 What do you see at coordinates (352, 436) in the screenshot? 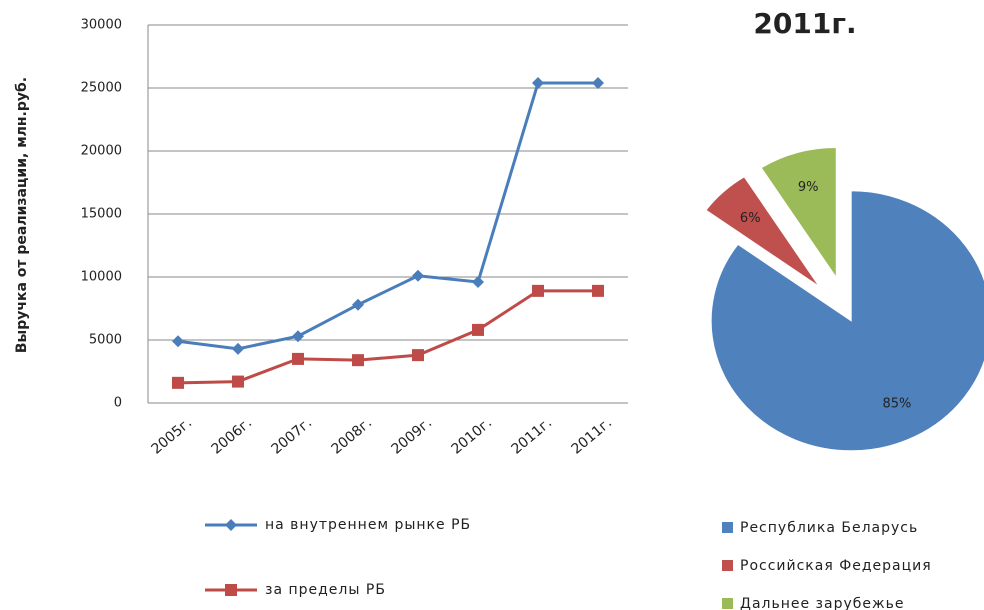
I see `x-tick-label: 2008г.` at bounding box center [352, 436].